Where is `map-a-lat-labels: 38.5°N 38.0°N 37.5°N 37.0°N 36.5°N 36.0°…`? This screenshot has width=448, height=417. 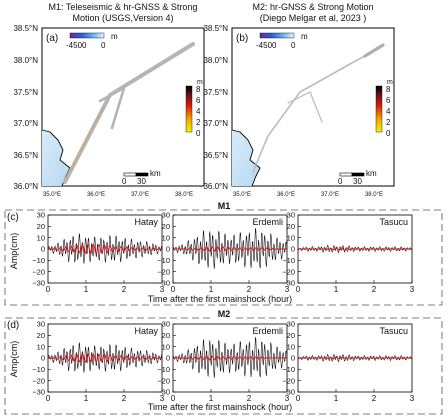
map-a-lat-labels: 38.5°N 38.0°N 37.5°N 37.0°N 36.5°N 36.0°… is located at coordinates (25, 107).